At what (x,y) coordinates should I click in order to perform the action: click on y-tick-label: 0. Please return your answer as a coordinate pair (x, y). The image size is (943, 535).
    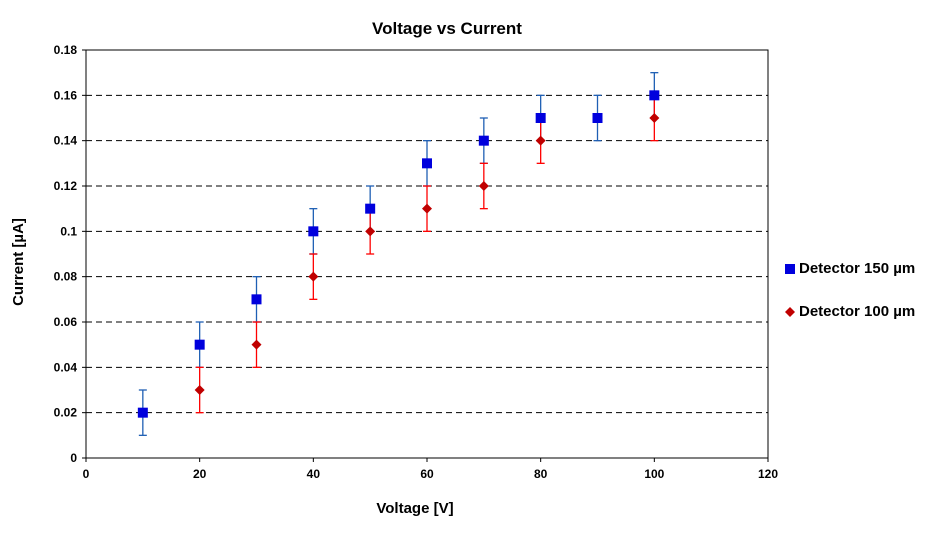
    Looking at the image, I should click on (73, 458).